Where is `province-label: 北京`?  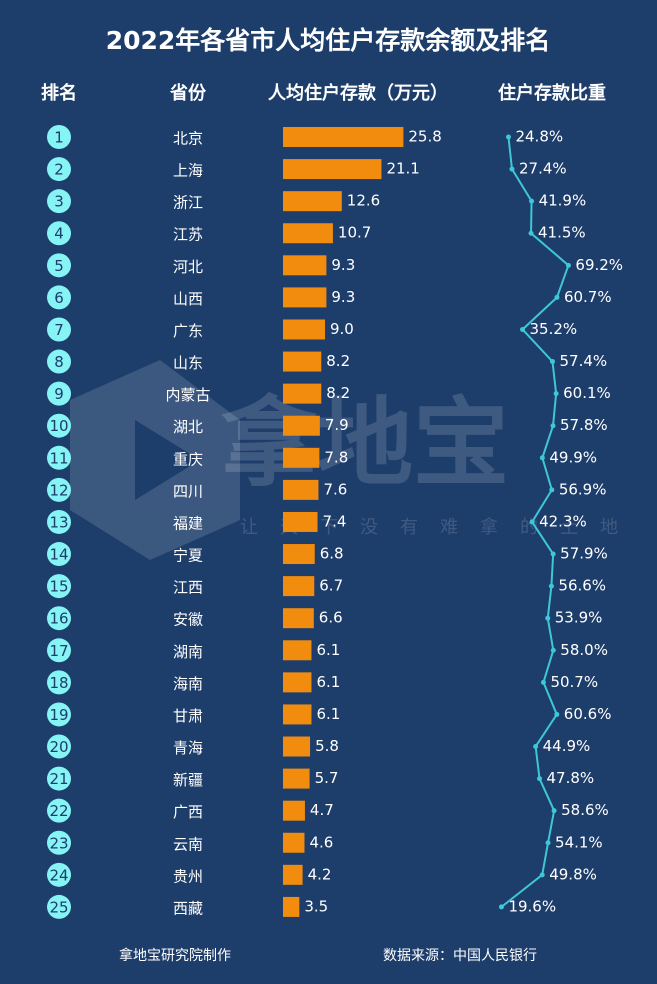
province-label: 北京 is located at coordinates (188, 139).